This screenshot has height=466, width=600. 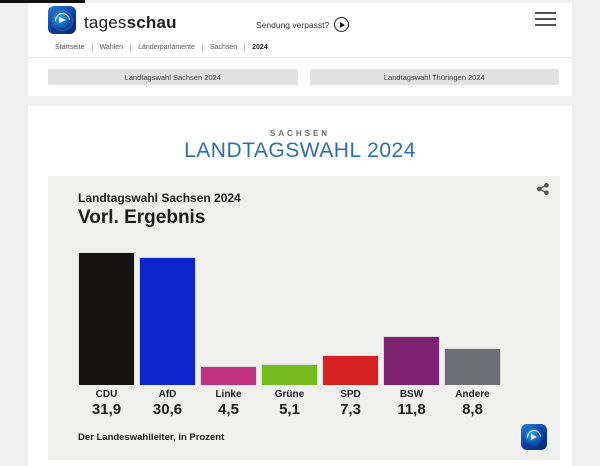 I want to click on play-circle-icon, so click(x=342, y=24).